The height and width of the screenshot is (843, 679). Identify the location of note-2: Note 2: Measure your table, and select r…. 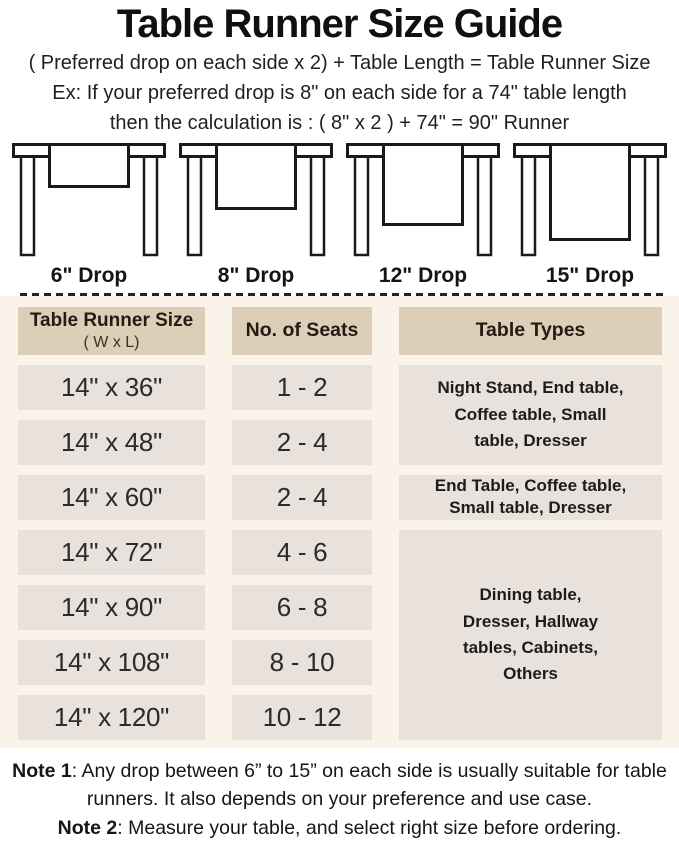
(339, 829).